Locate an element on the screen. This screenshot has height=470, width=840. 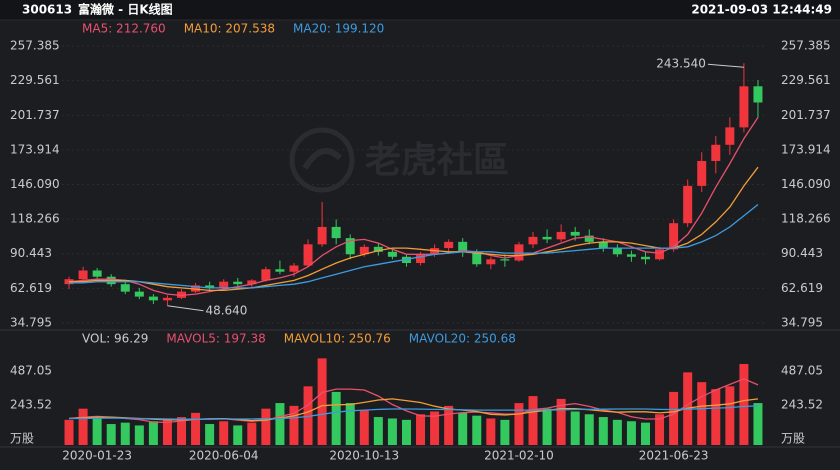
max-pointer is located at coordinates (725, 65).